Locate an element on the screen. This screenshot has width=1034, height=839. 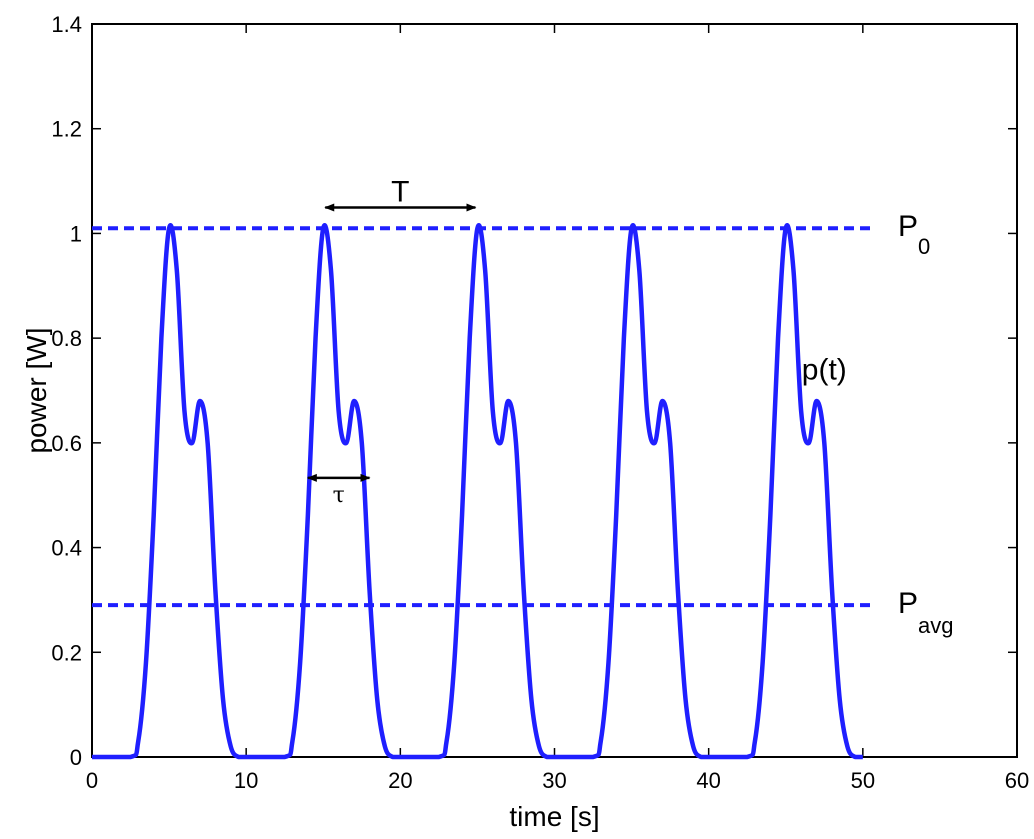
x-tick-label: 40 is located at coordinates (708, 780).